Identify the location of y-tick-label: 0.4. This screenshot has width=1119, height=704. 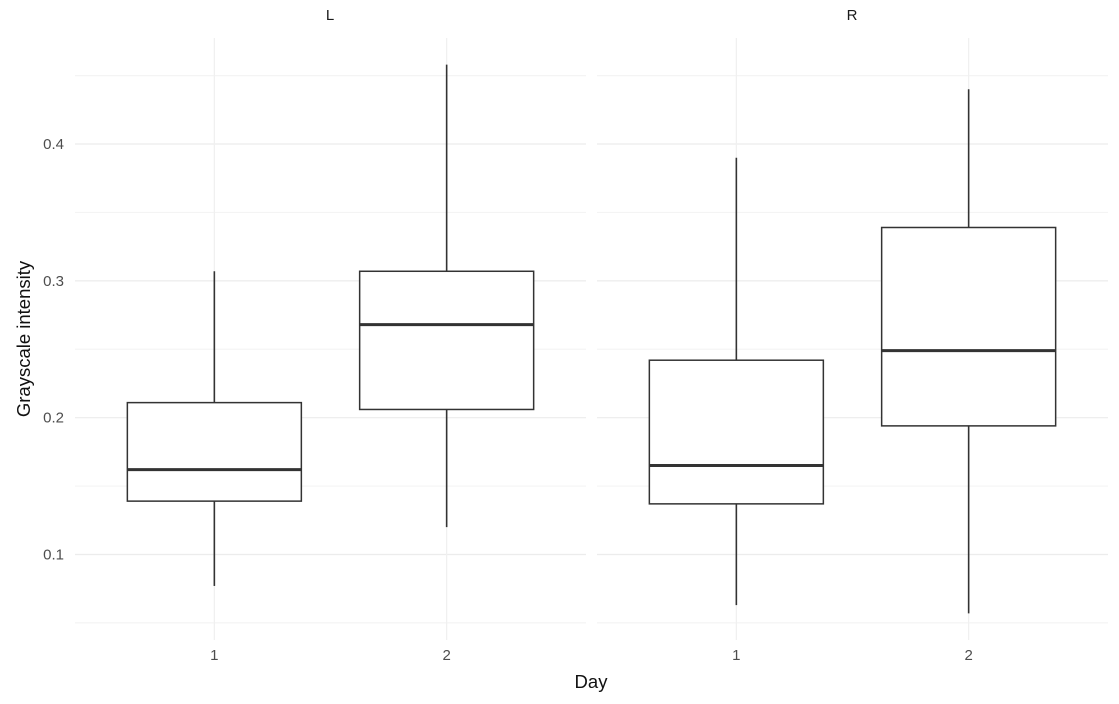
(53, 144).